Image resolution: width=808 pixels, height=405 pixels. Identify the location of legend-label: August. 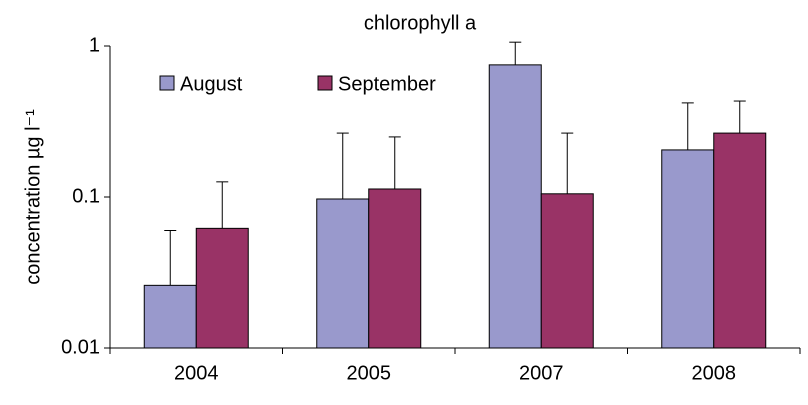
(211, 84).